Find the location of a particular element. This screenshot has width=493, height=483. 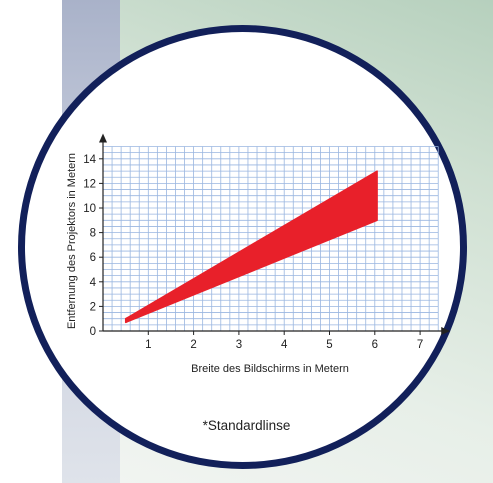

y-tick-label: 10 is located at coordinates (89, 209).